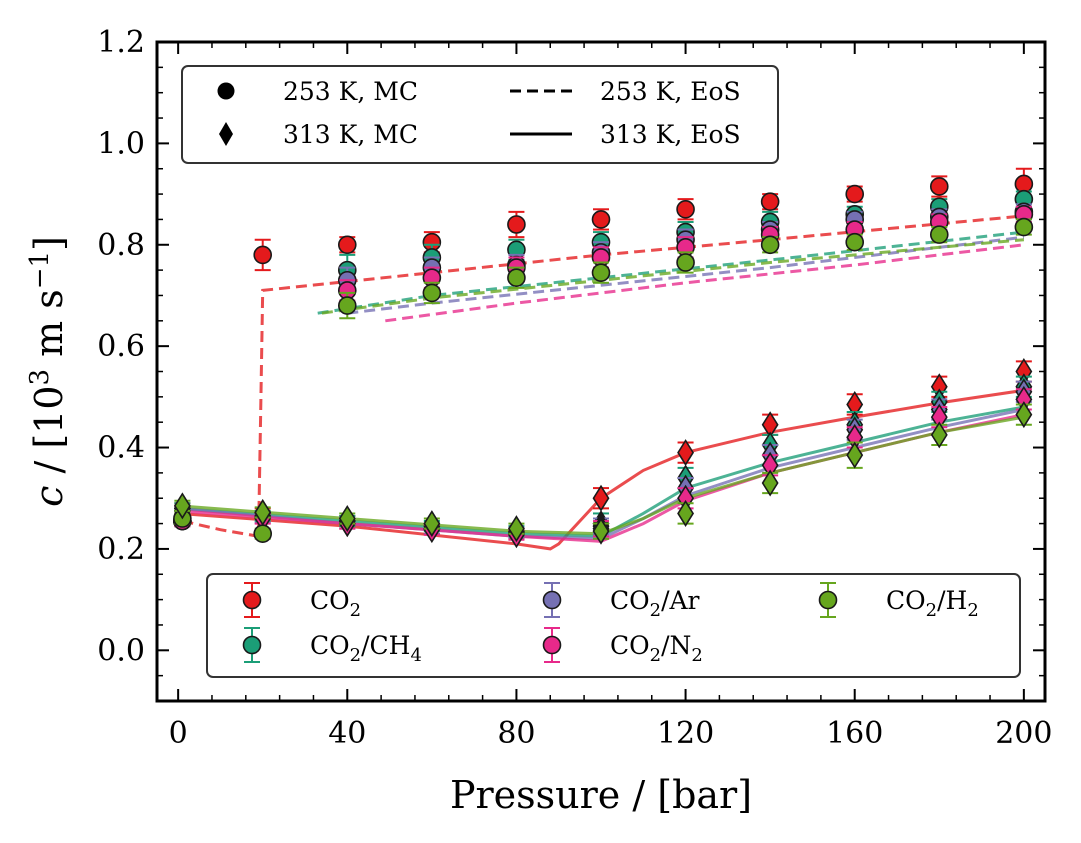 The height and width of the screenshot is (843, 1081). I want to click on legend-series-label-3: CO2/N2, so click(656, 648).